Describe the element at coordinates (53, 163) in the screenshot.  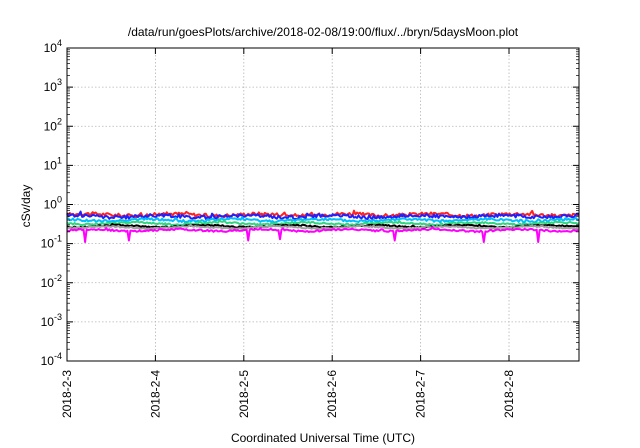
I see `y-tick-label: 10¹` at that location.